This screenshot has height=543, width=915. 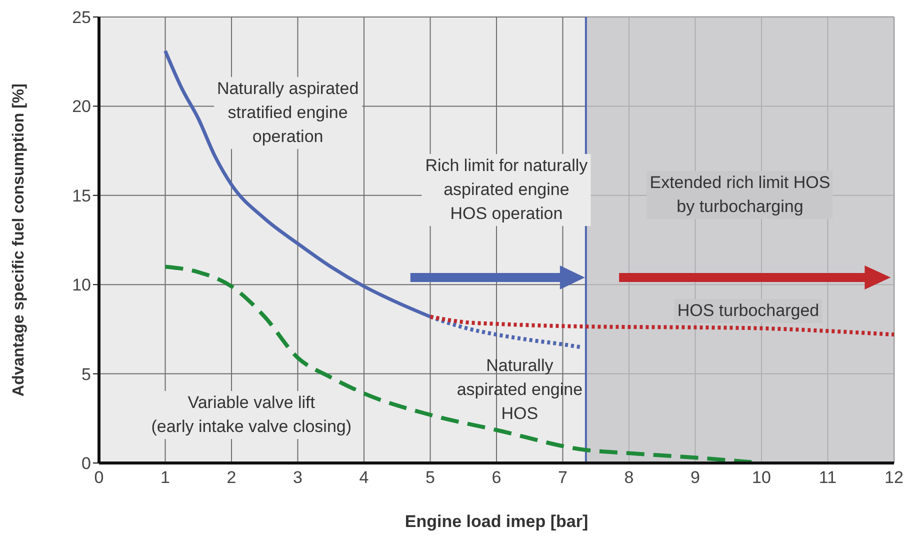 What do you see at coordinates (497, 478) in the screenshot?
I see `x-tick-label: 6` at bounding box center [497, 478].